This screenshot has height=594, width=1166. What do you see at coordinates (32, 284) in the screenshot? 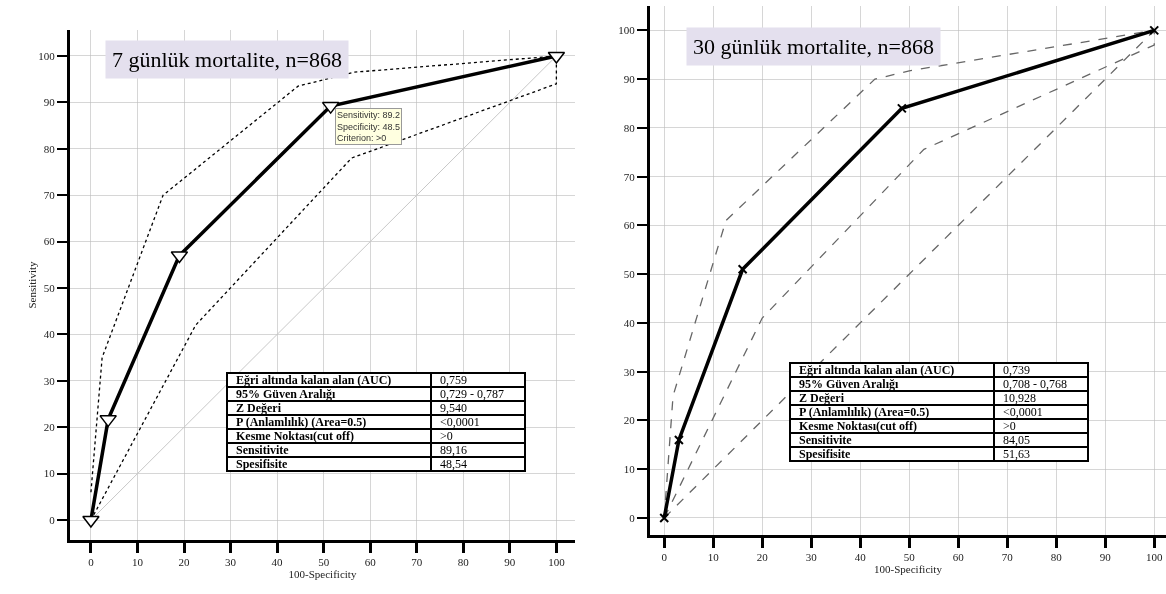
I see `y-axis-title: Sensitivity` at bounding box center [32, 284].